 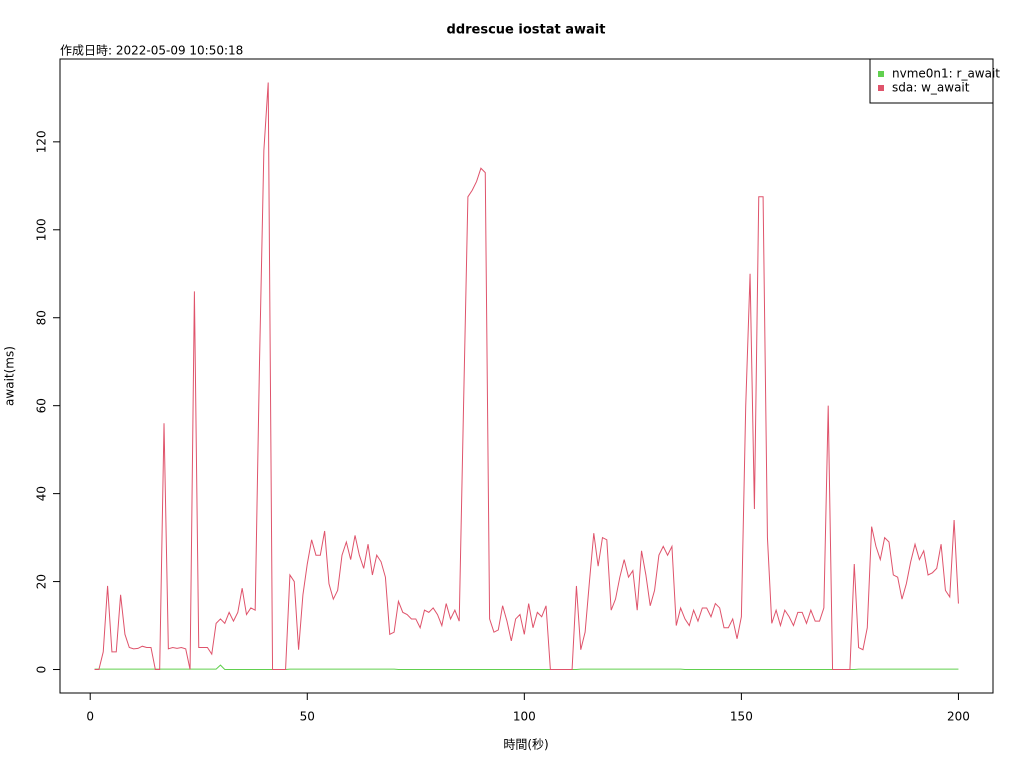 What do you see at coordinates (307, 717) in the screenshot?
I see `x-tick-label: 50` at bounding box center [307, 717].